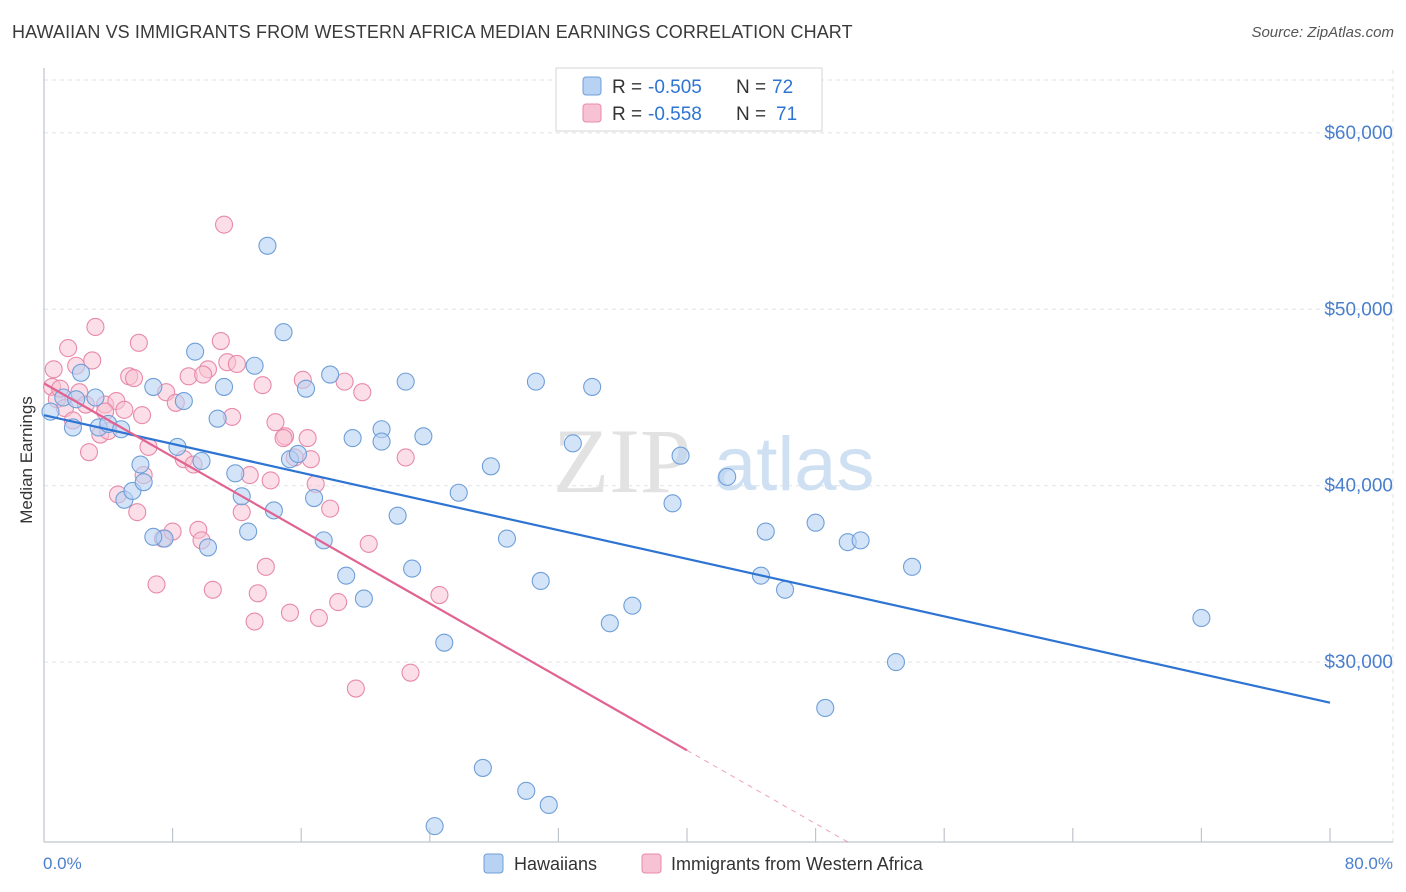 Image resolution: width=1406 pixels, height=892 pixels. Describe the element at coordinates (1369, 863) in the screenshot. I see `x-tick-label-max: 80.0%` at that location.